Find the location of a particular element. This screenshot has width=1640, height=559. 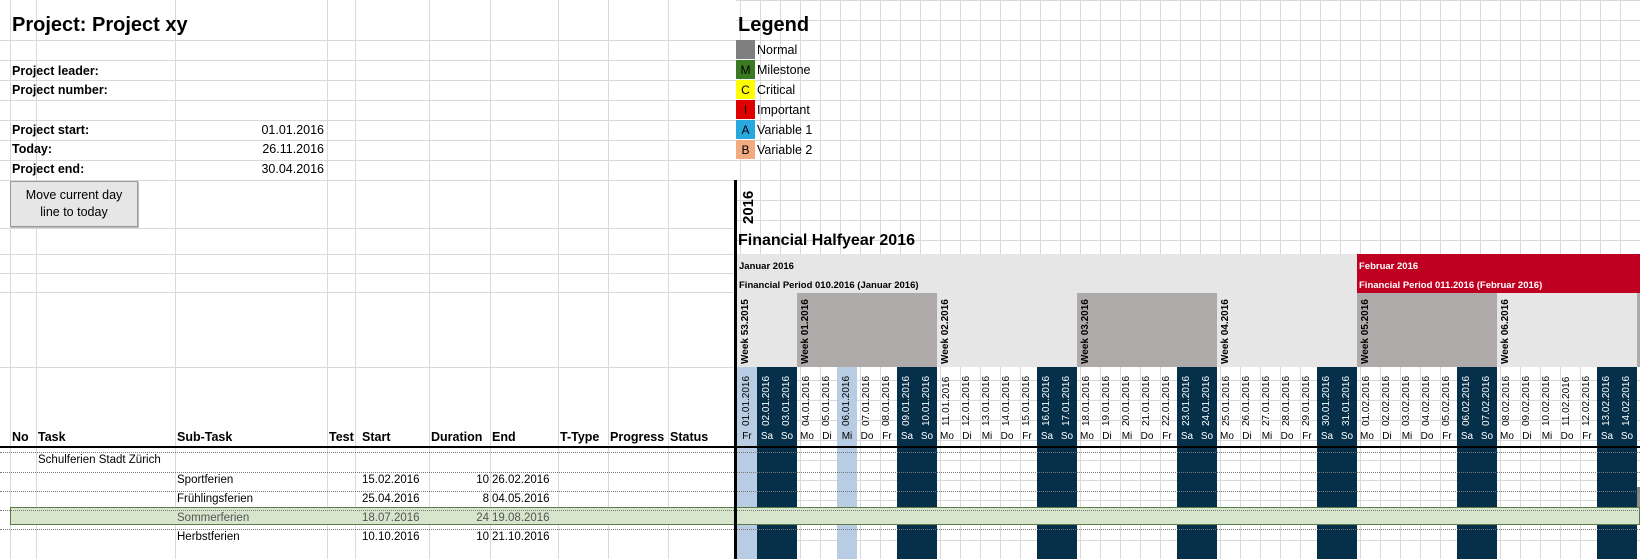

legend-swatch: A is located at coordinates (745, 129).